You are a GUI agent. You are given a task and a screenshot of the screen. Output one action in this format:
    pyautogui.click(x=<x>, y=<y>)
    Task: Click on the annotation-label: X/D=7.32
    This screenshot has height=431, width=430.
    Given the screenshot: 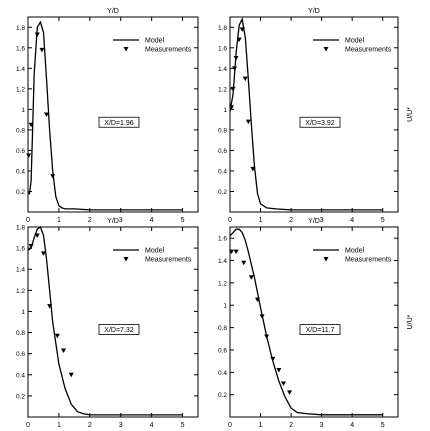 What is the action you would take?
    pyautogui.click(x=118, y=330)
    